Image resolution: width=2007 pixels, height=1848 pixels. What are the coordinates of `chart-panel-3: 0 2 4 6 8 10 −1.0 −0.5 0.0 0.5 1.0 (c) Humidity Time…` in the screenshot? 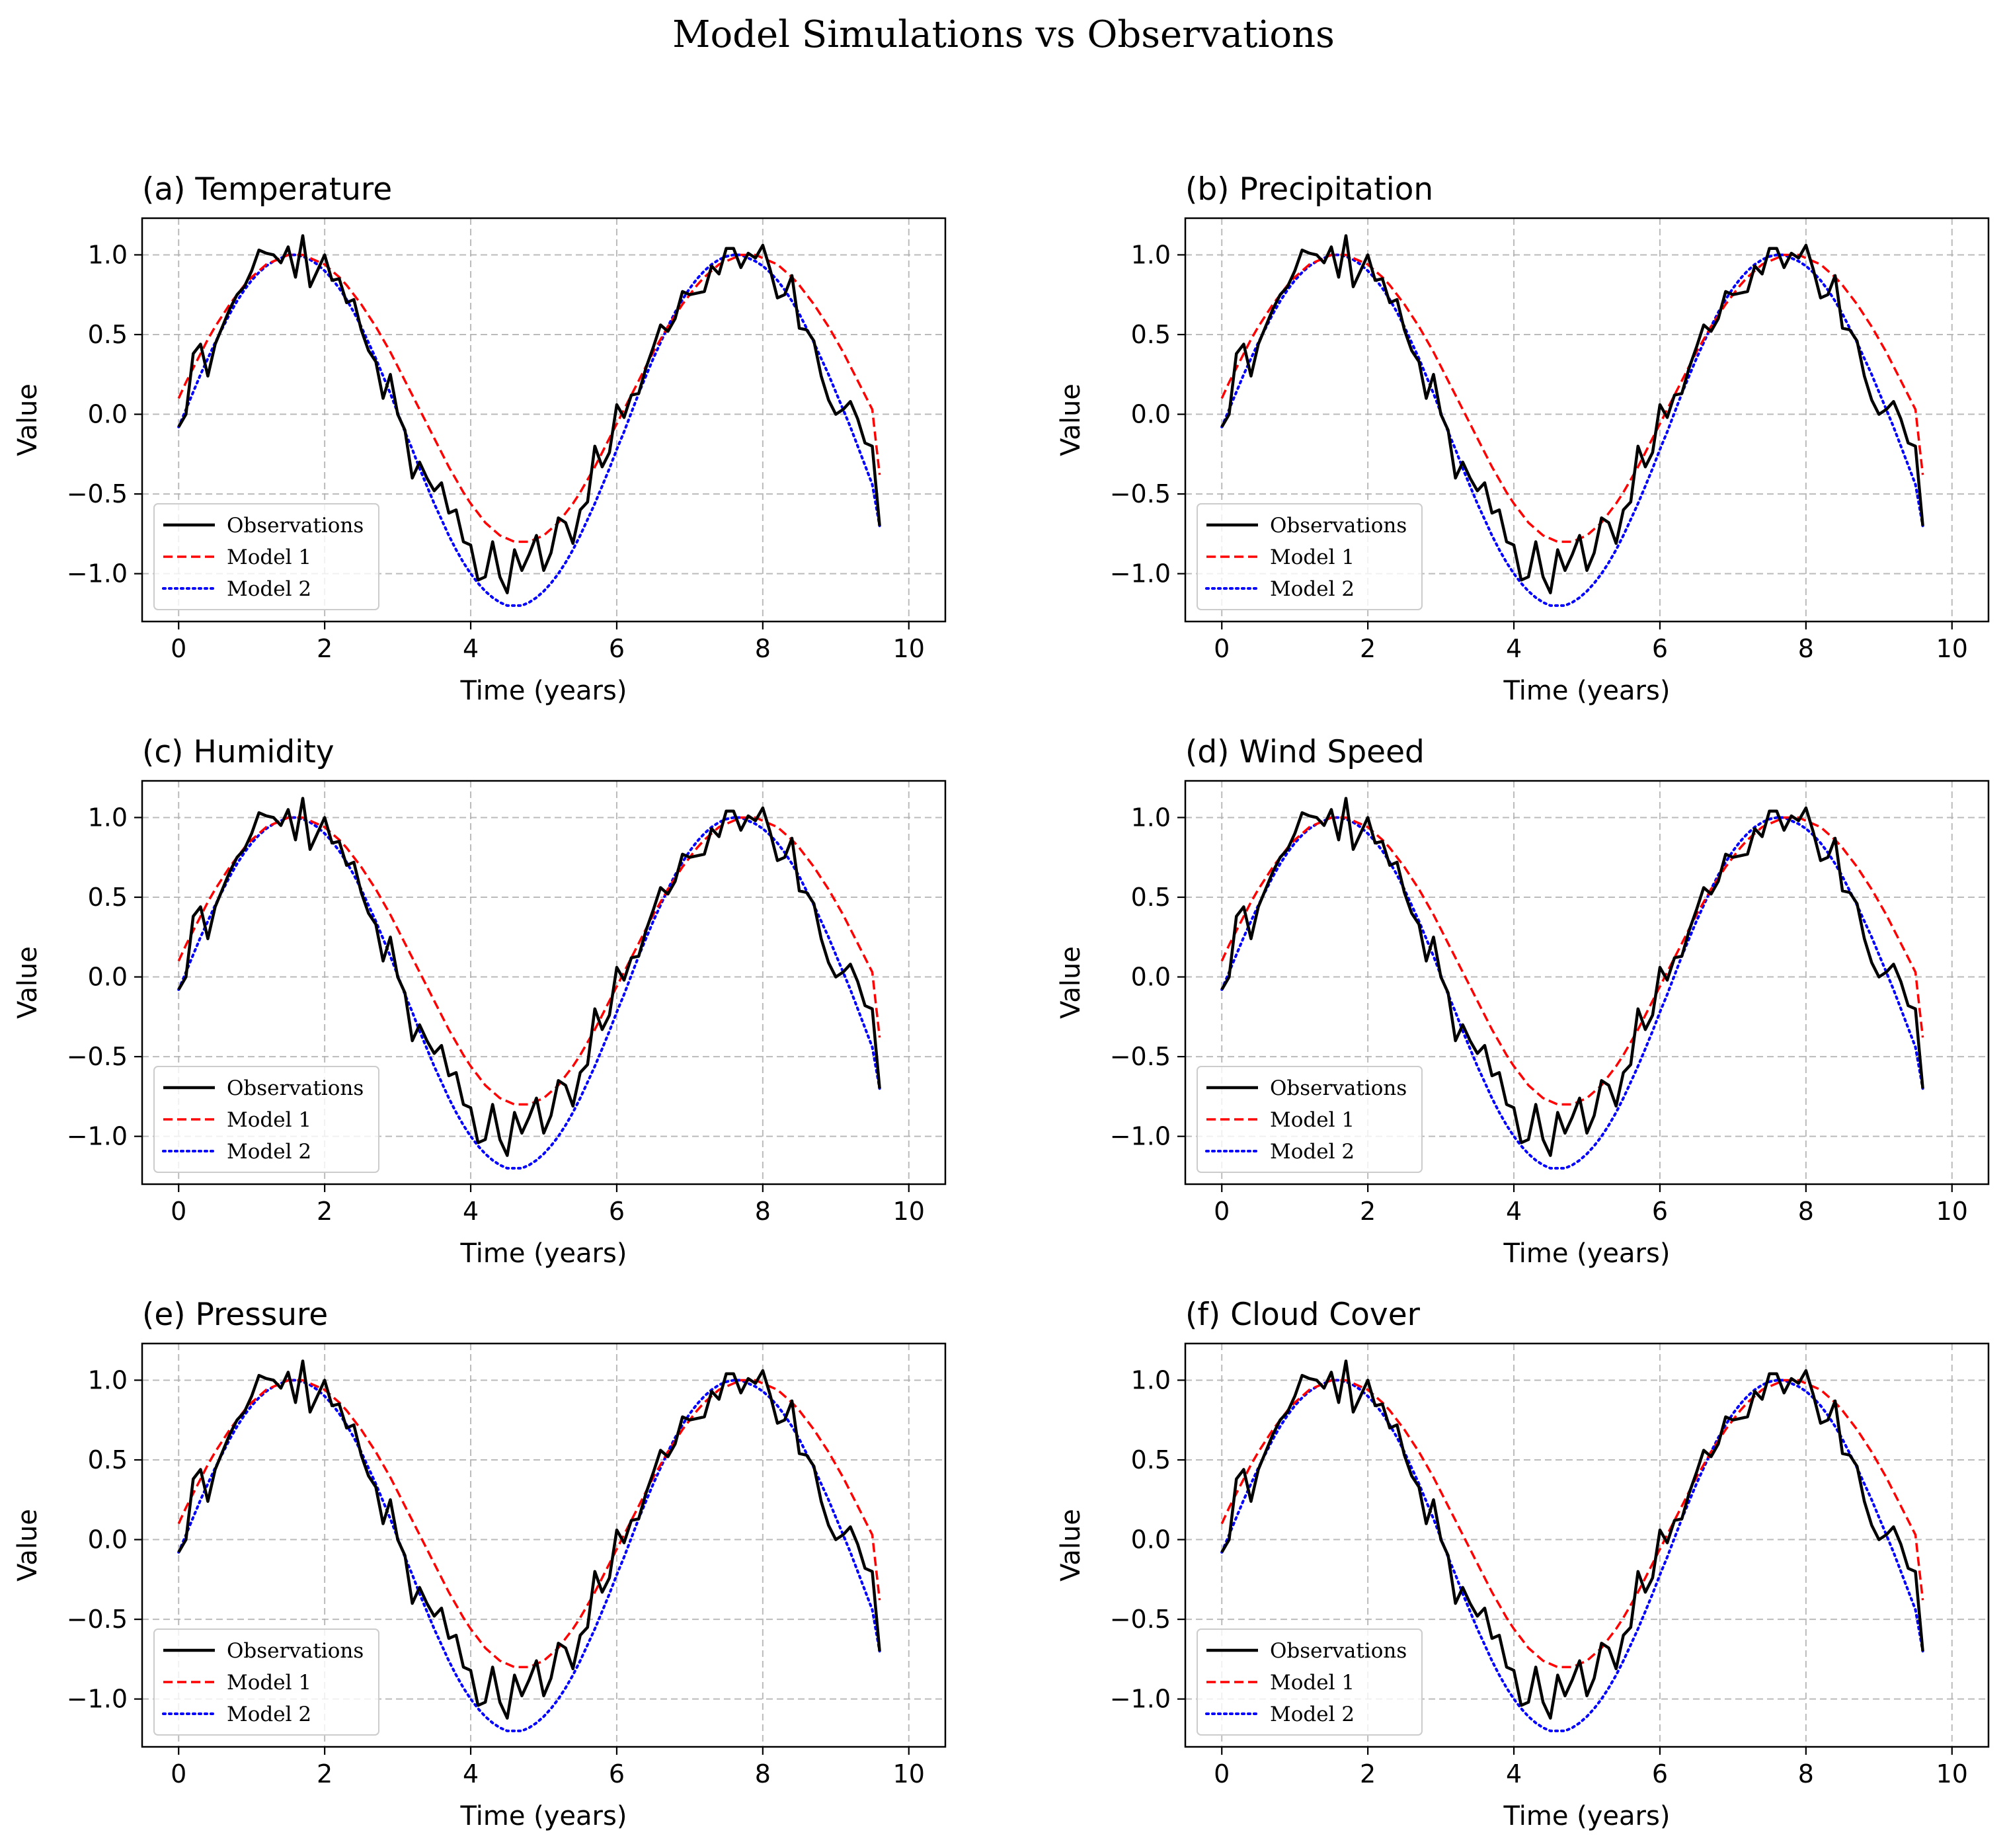 It's located at (480, 1001).